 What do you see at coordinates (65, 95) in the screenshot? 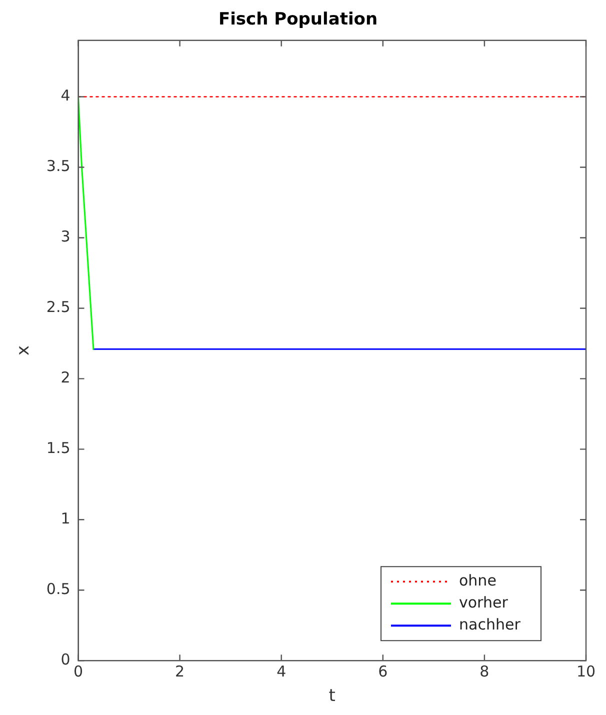
I see `y-tick-label: 4` at bounding box center [65, 95].